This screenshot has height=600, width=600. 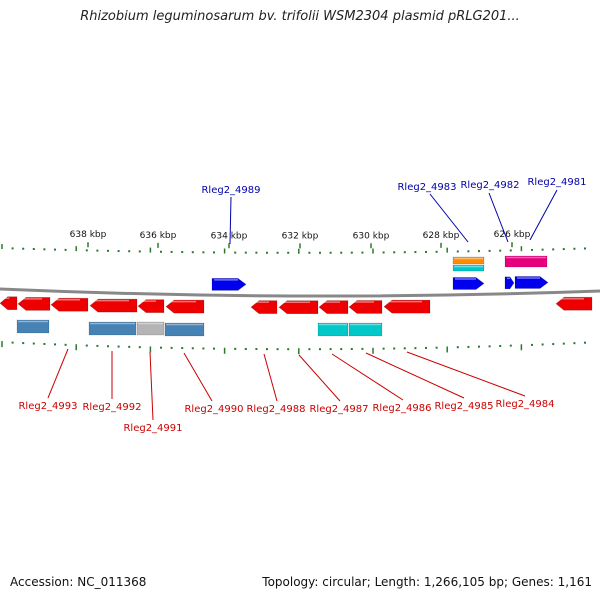 I want to click on genes-label: Genes:, so click(x=532, y=582).